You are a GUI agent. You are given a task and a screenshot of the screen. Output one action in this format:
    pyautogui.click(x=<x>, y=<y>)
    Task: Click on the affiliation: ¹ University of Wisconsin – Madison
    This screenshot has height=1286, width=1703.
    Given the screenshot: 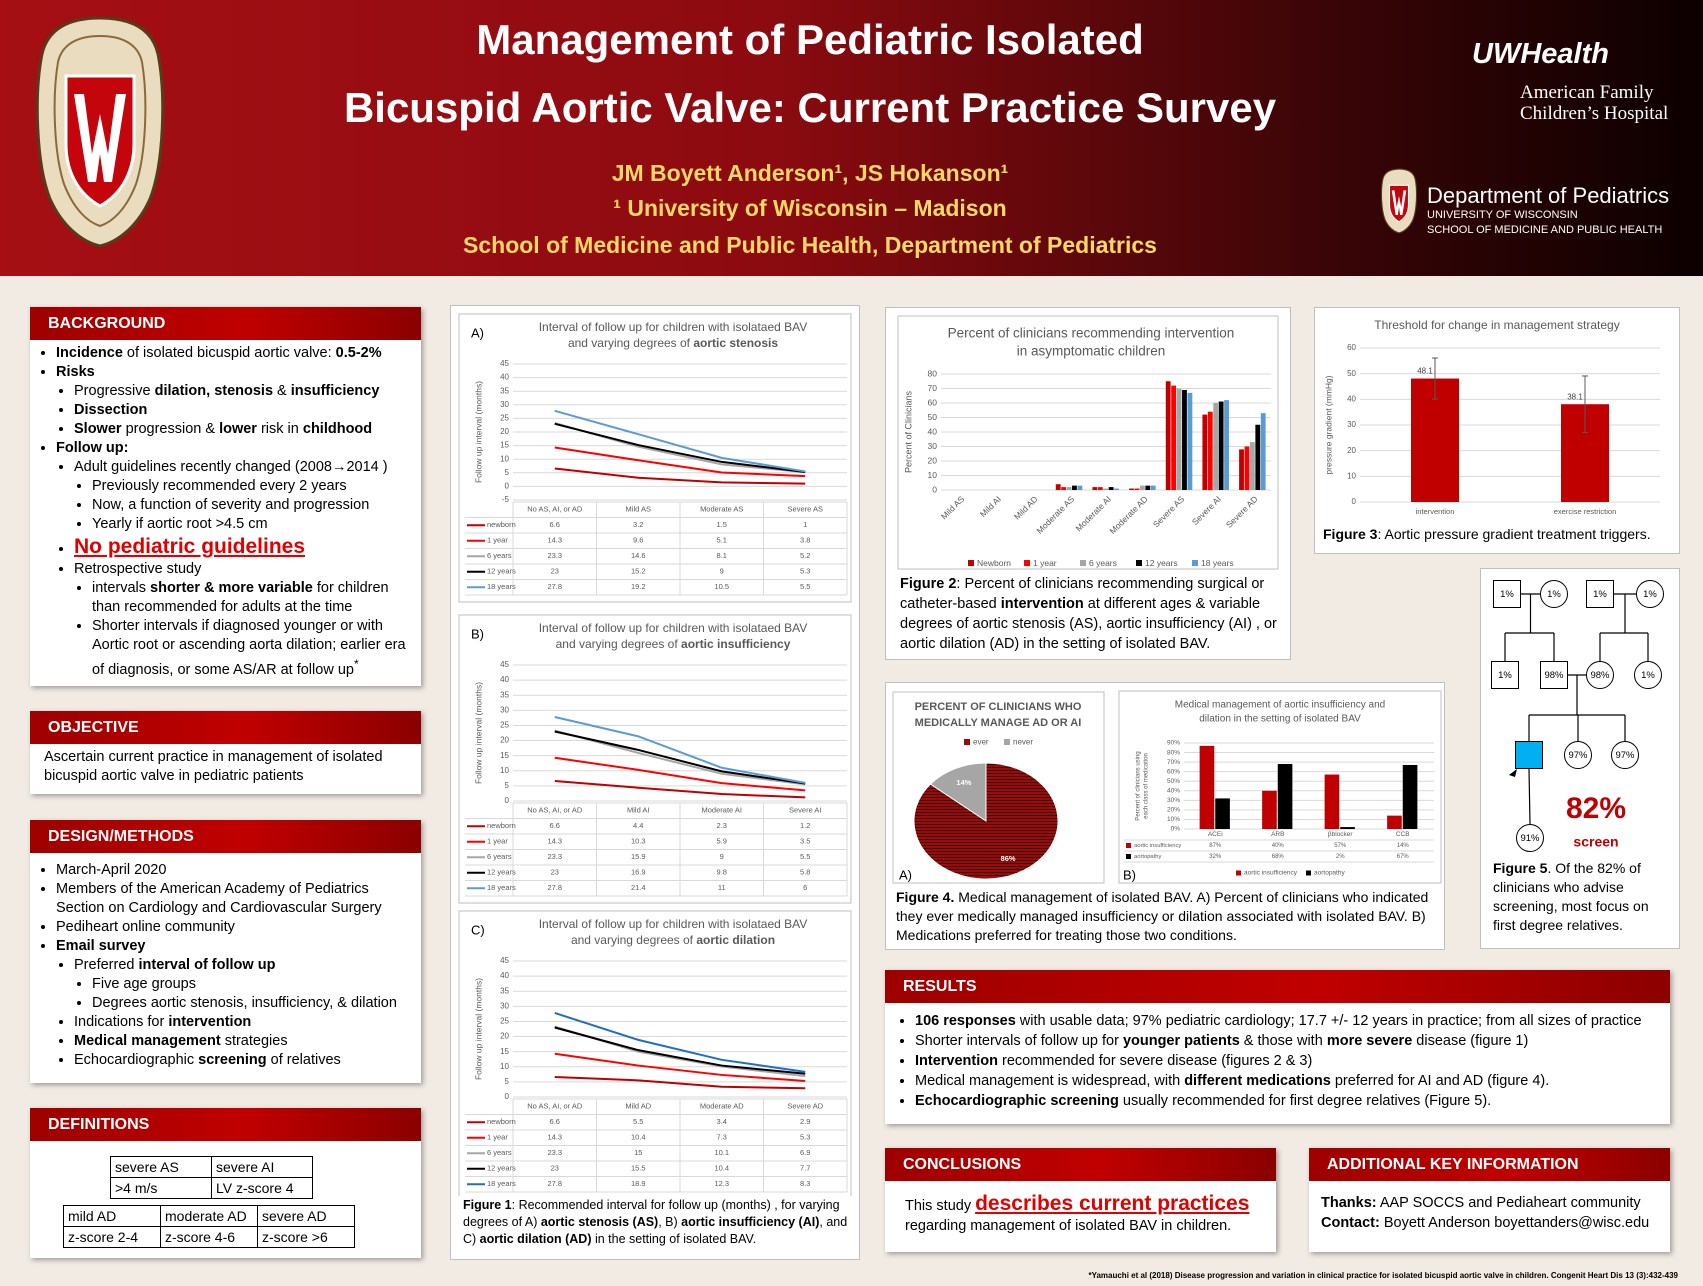 What is the action you would take?
    pyautogui.click(x=810, y=208)
    